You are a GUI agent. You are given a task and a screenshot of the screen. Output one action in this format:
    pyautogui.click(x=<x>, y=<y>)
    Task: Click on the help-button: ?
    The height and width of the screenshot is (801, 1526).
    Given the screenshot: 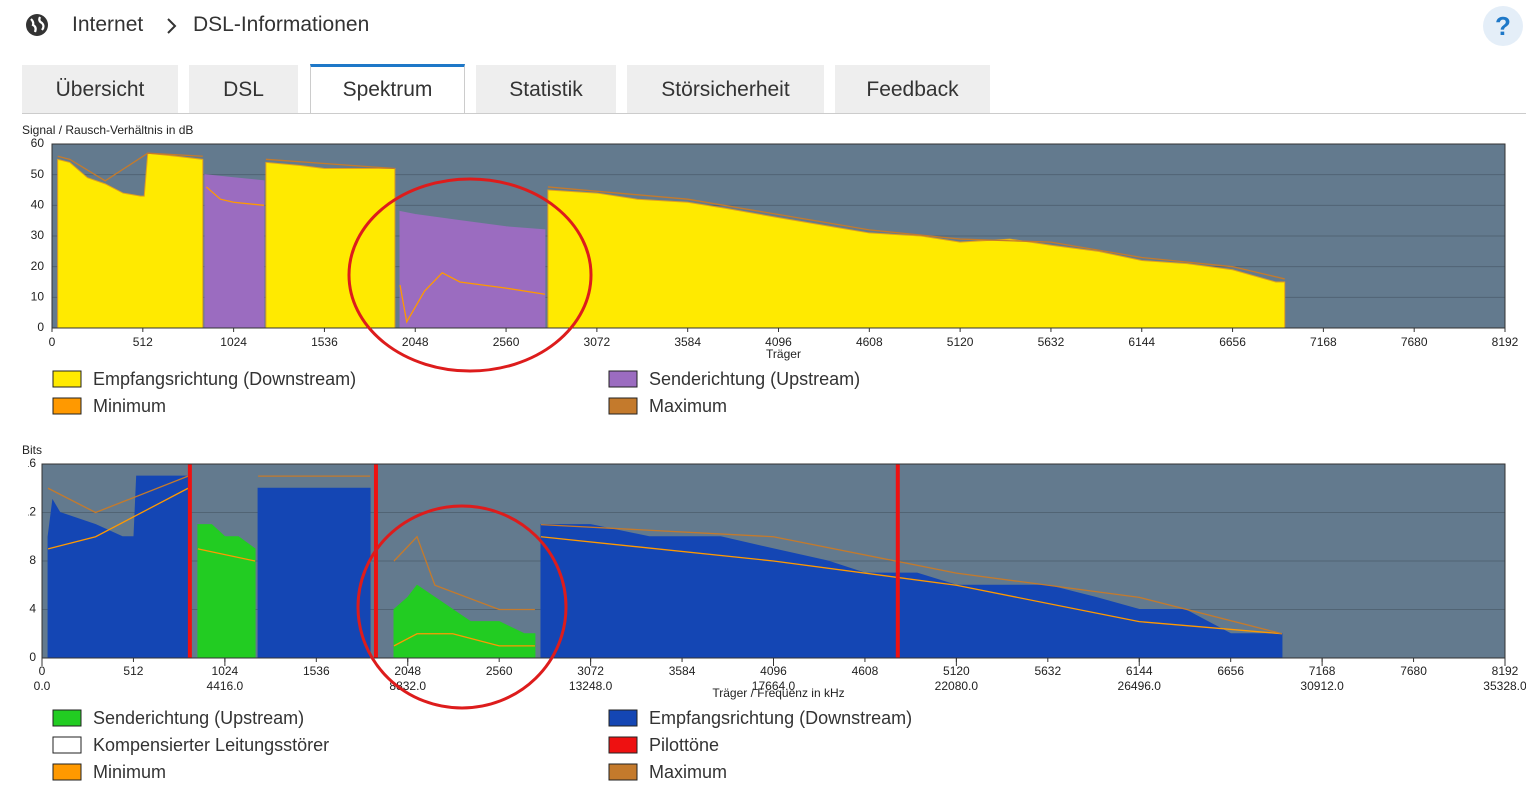 What is the action you would take?
    pyautogui.click(x=1503, y=26)
    